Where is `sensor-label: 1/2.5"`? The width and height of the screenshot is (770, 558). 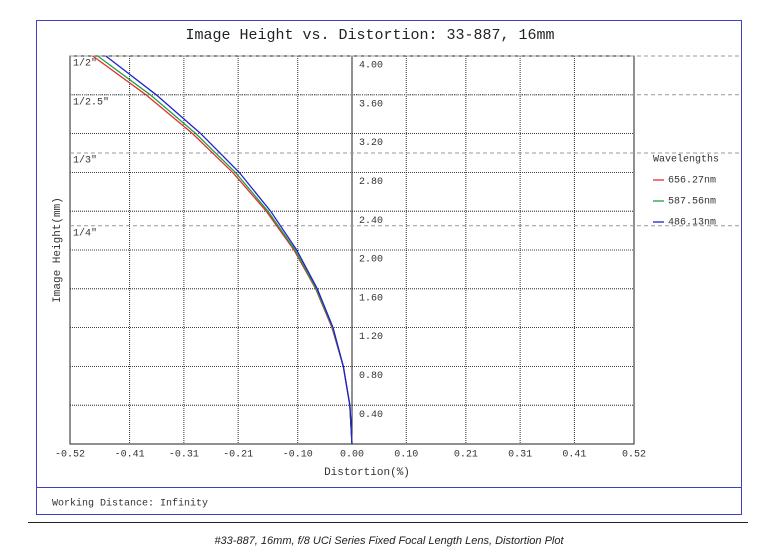 sensor-label: 1/2.5" is located at coordinates (91, 102).